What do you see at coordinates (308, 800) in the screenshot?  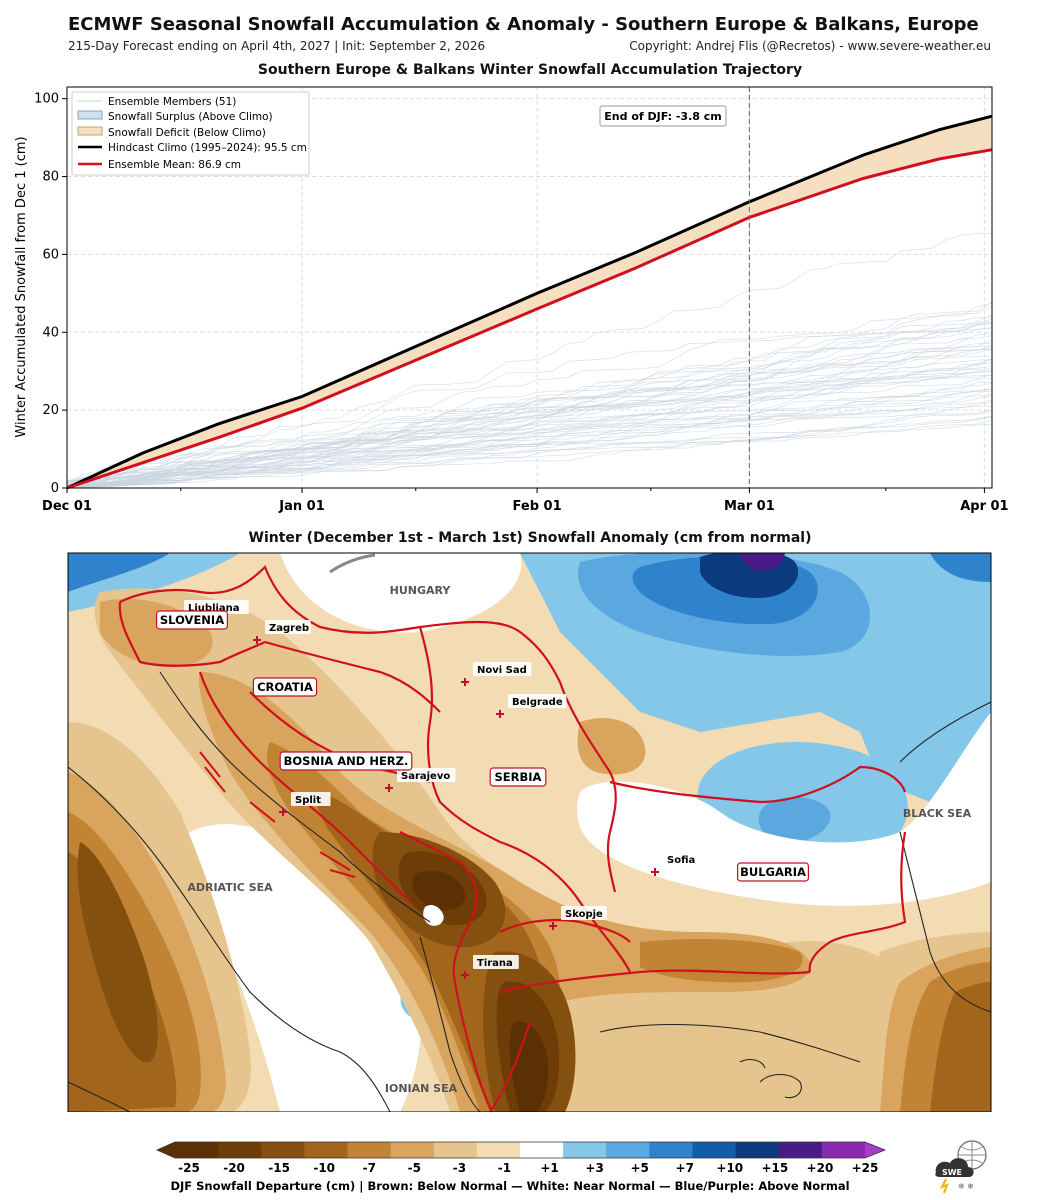 I see `city-label-split: Split` at bounding box center [308, 800].